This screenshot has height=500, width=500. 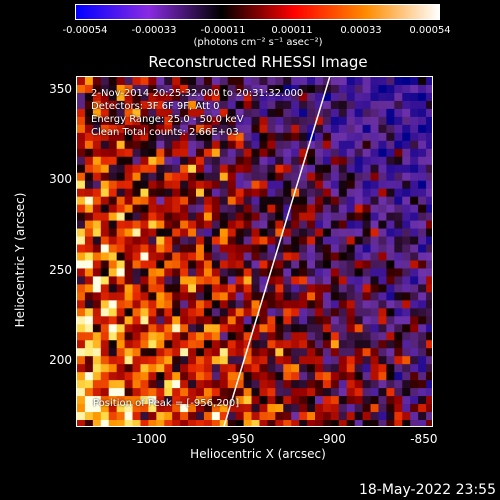 What do you see at coordinates (258, 454) in the screenshot?
I see `x-axis-label: Heliocentric X (arcsec)` at bounding box center [258, 454].